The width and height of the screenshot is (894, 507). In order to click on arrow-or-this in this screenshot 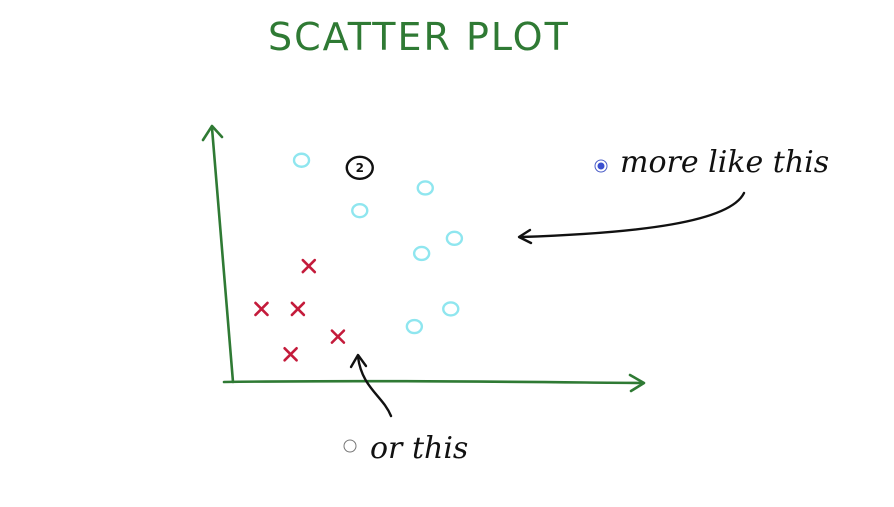, I will do `click(374, 386)`.